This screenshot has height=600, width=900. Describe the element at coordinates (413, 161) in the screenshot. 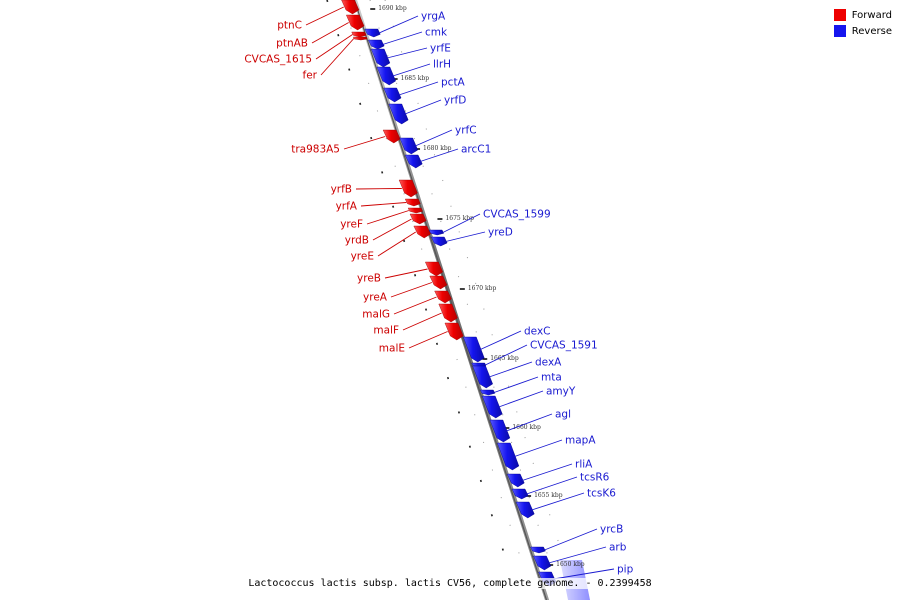

I see `gene-block-arcc1` at that location.